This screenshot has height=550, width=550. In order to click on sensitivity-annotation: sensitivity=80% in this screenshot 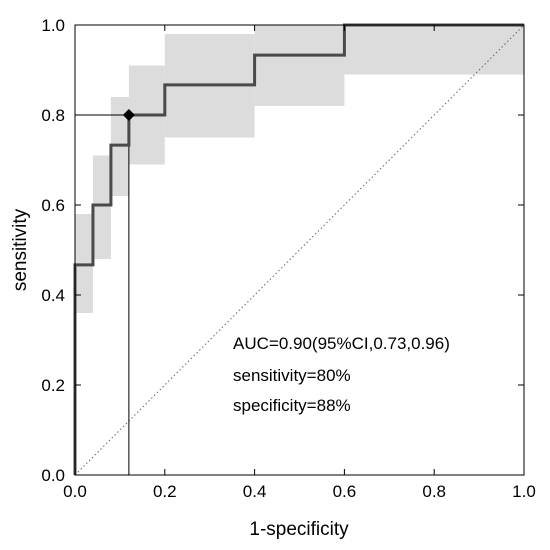, I will do `click(292, 375)`.